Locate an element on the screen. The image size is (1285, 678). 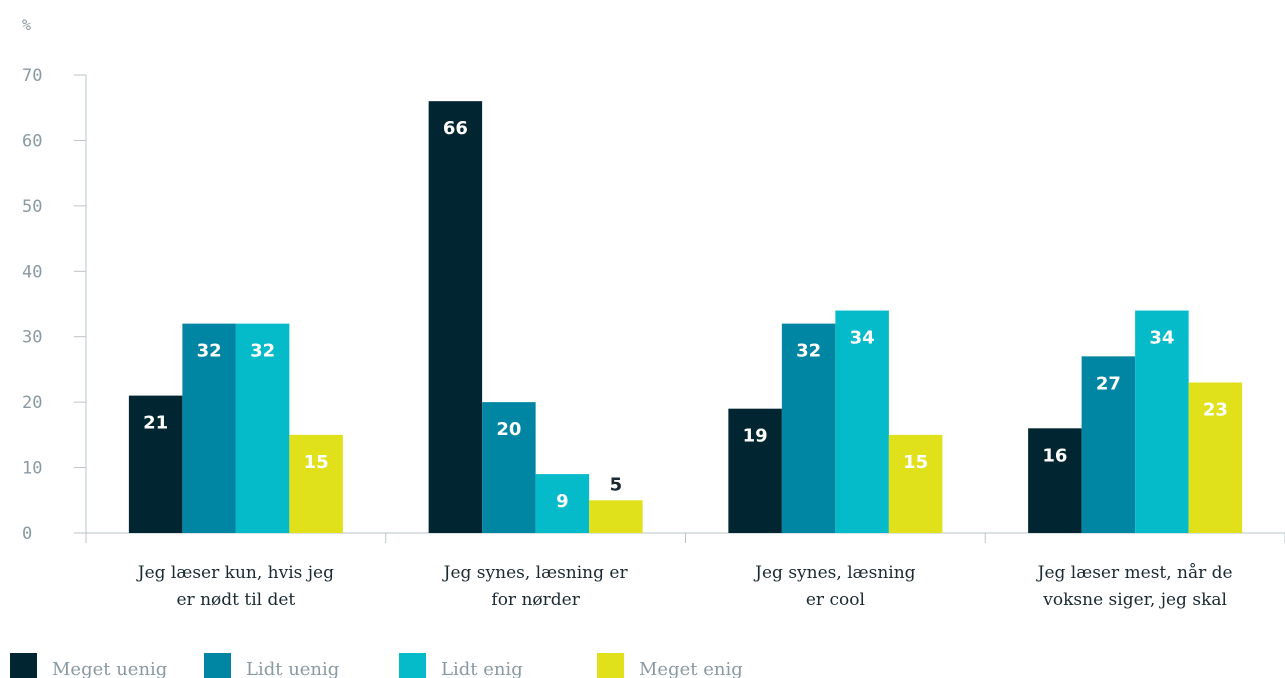
y-axis: 0 10 20 30 40 50 60 70 is located at coordinates (54, 305).